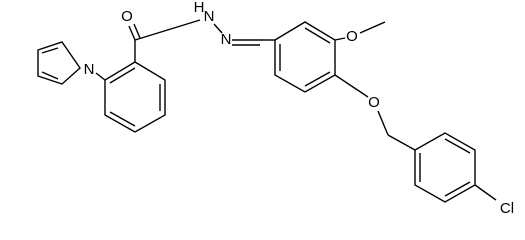 The image size is (525, 240). Describe the element at coordinates (199, 8) in the screenshot. I see `atom-label: H` at that location.